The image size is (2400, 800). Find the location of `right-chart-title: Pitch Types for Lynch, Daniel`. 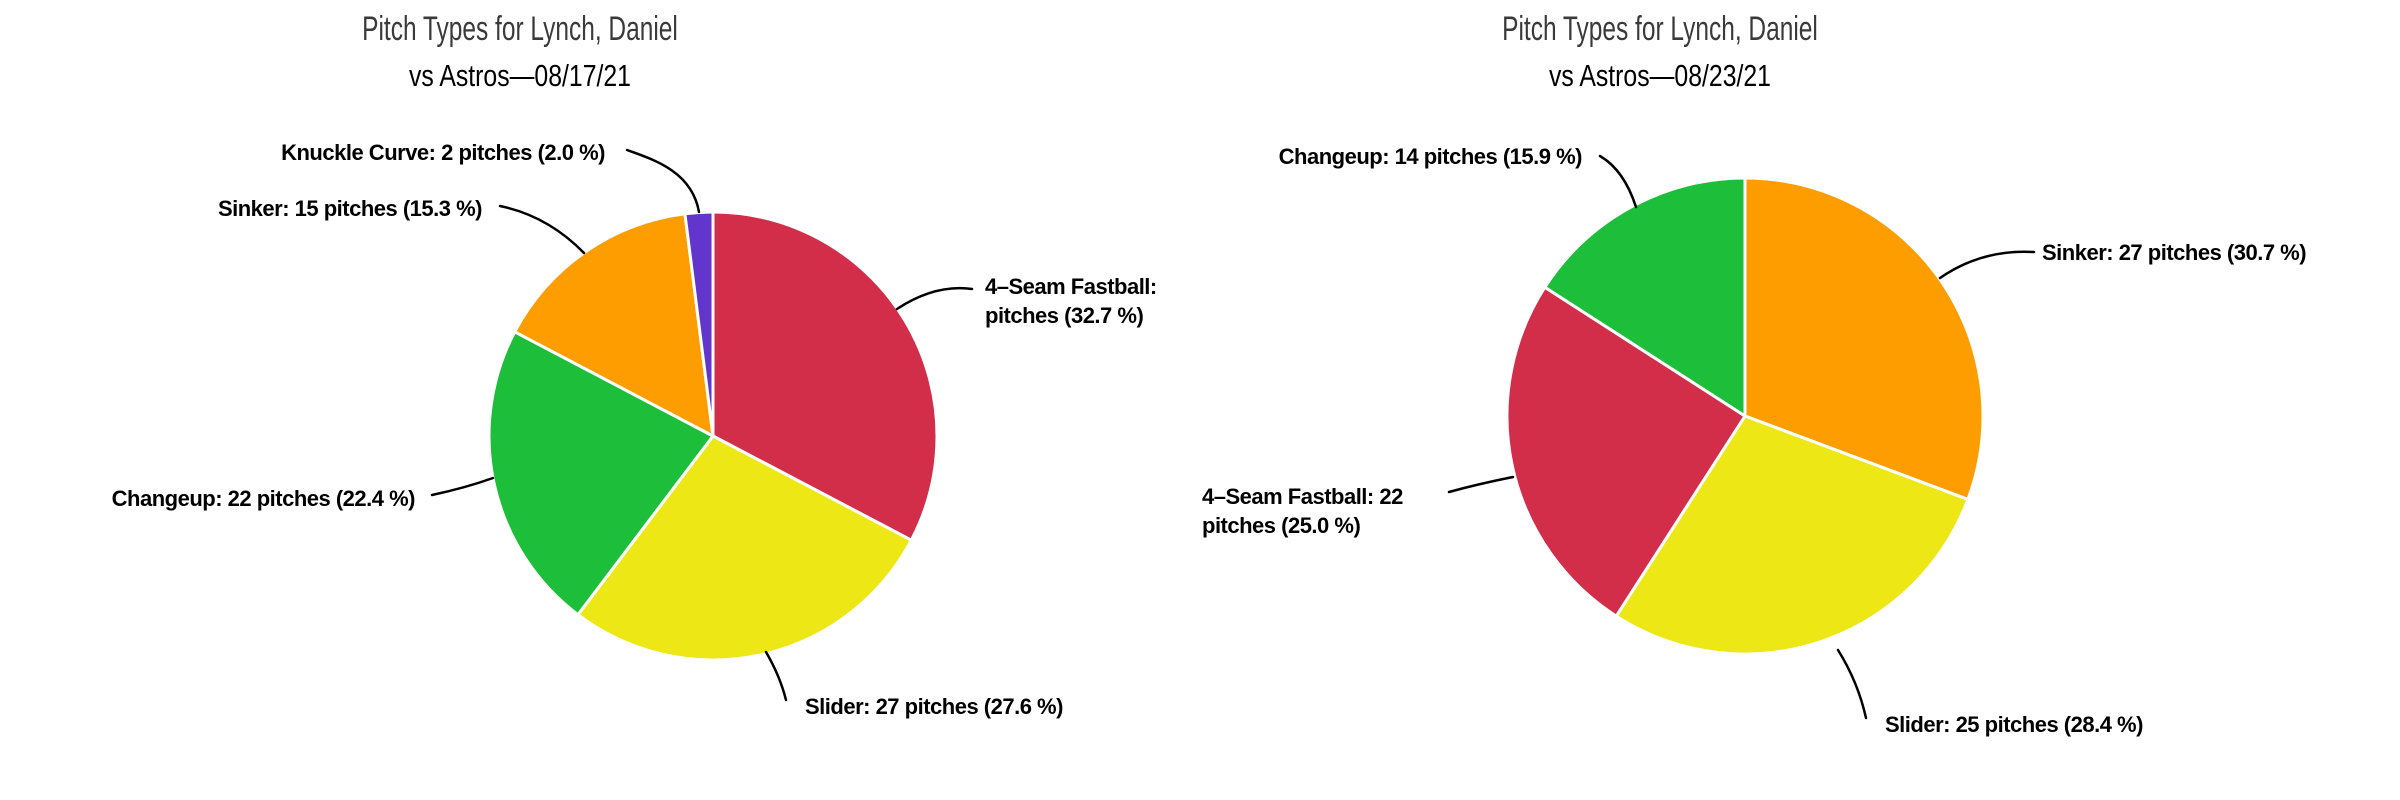

right-chart-title: Pitch Types for Lynch, Daniel is located at coordinates (1660, 29).